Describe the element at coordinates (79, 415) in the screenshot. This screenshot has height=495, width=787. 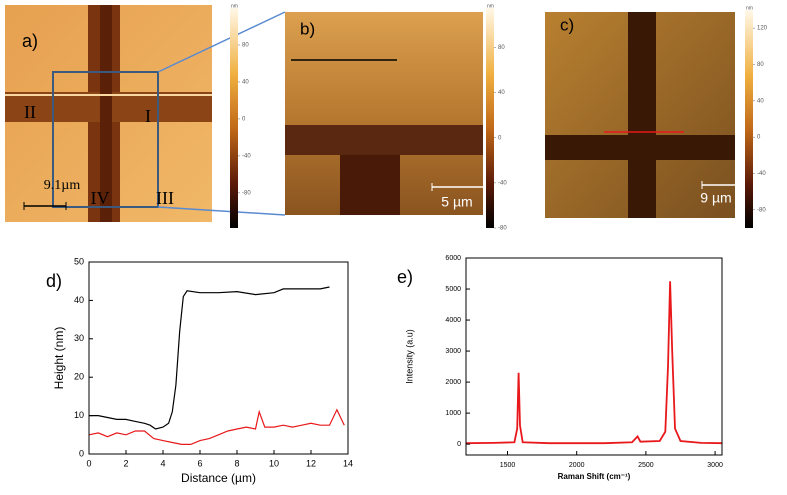
I see `y-tick-label: 10` at that location.